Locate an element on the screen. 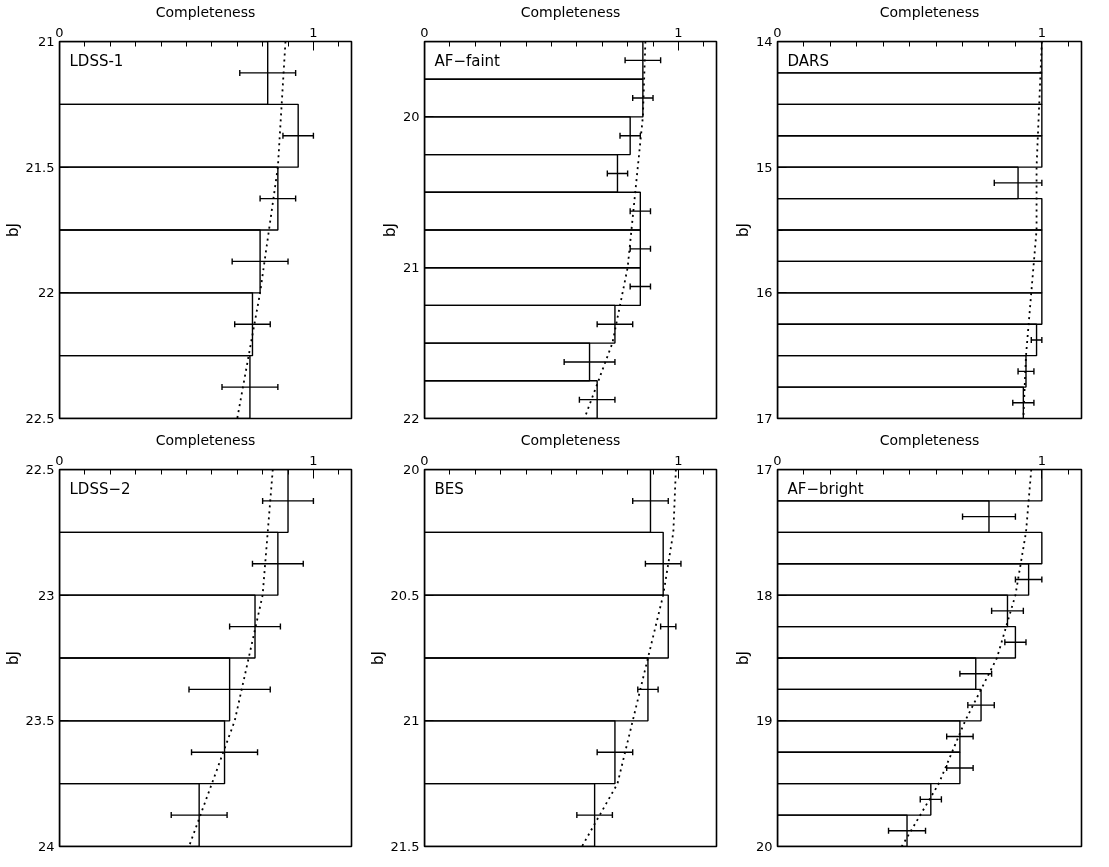 This screenshot has height=867, width=1109. y-tick-label: 16 is located at coordinates (764, 293).